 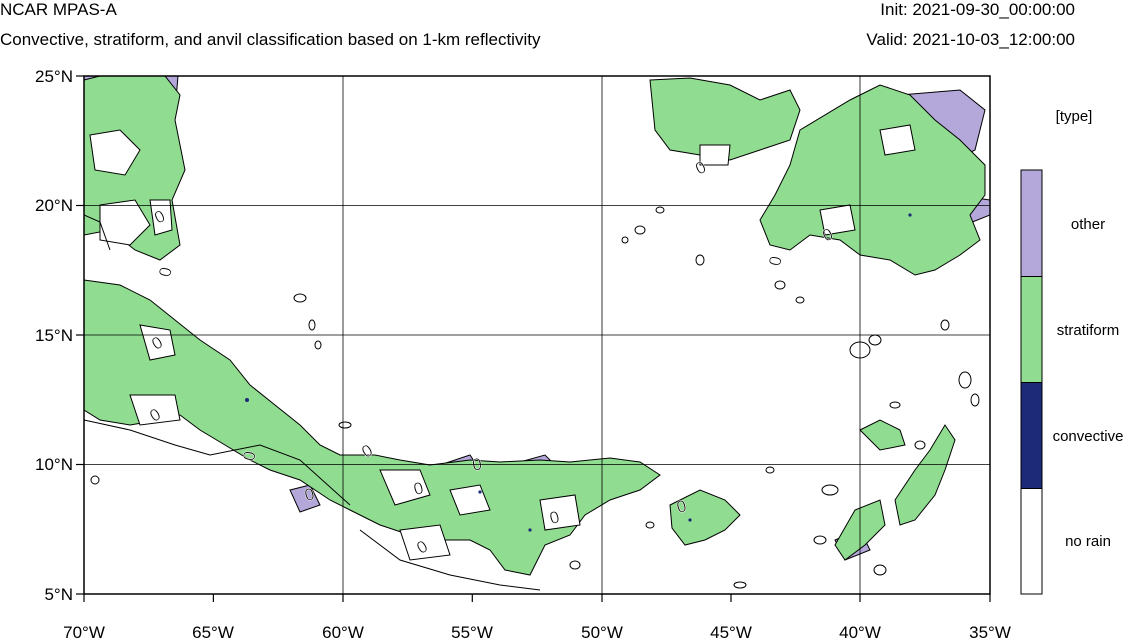 What do you see at coordinates (1088, 330) in the screenshot?
I see `legend-label-stratiform: stratiform` at bounding box center [1088, 330].